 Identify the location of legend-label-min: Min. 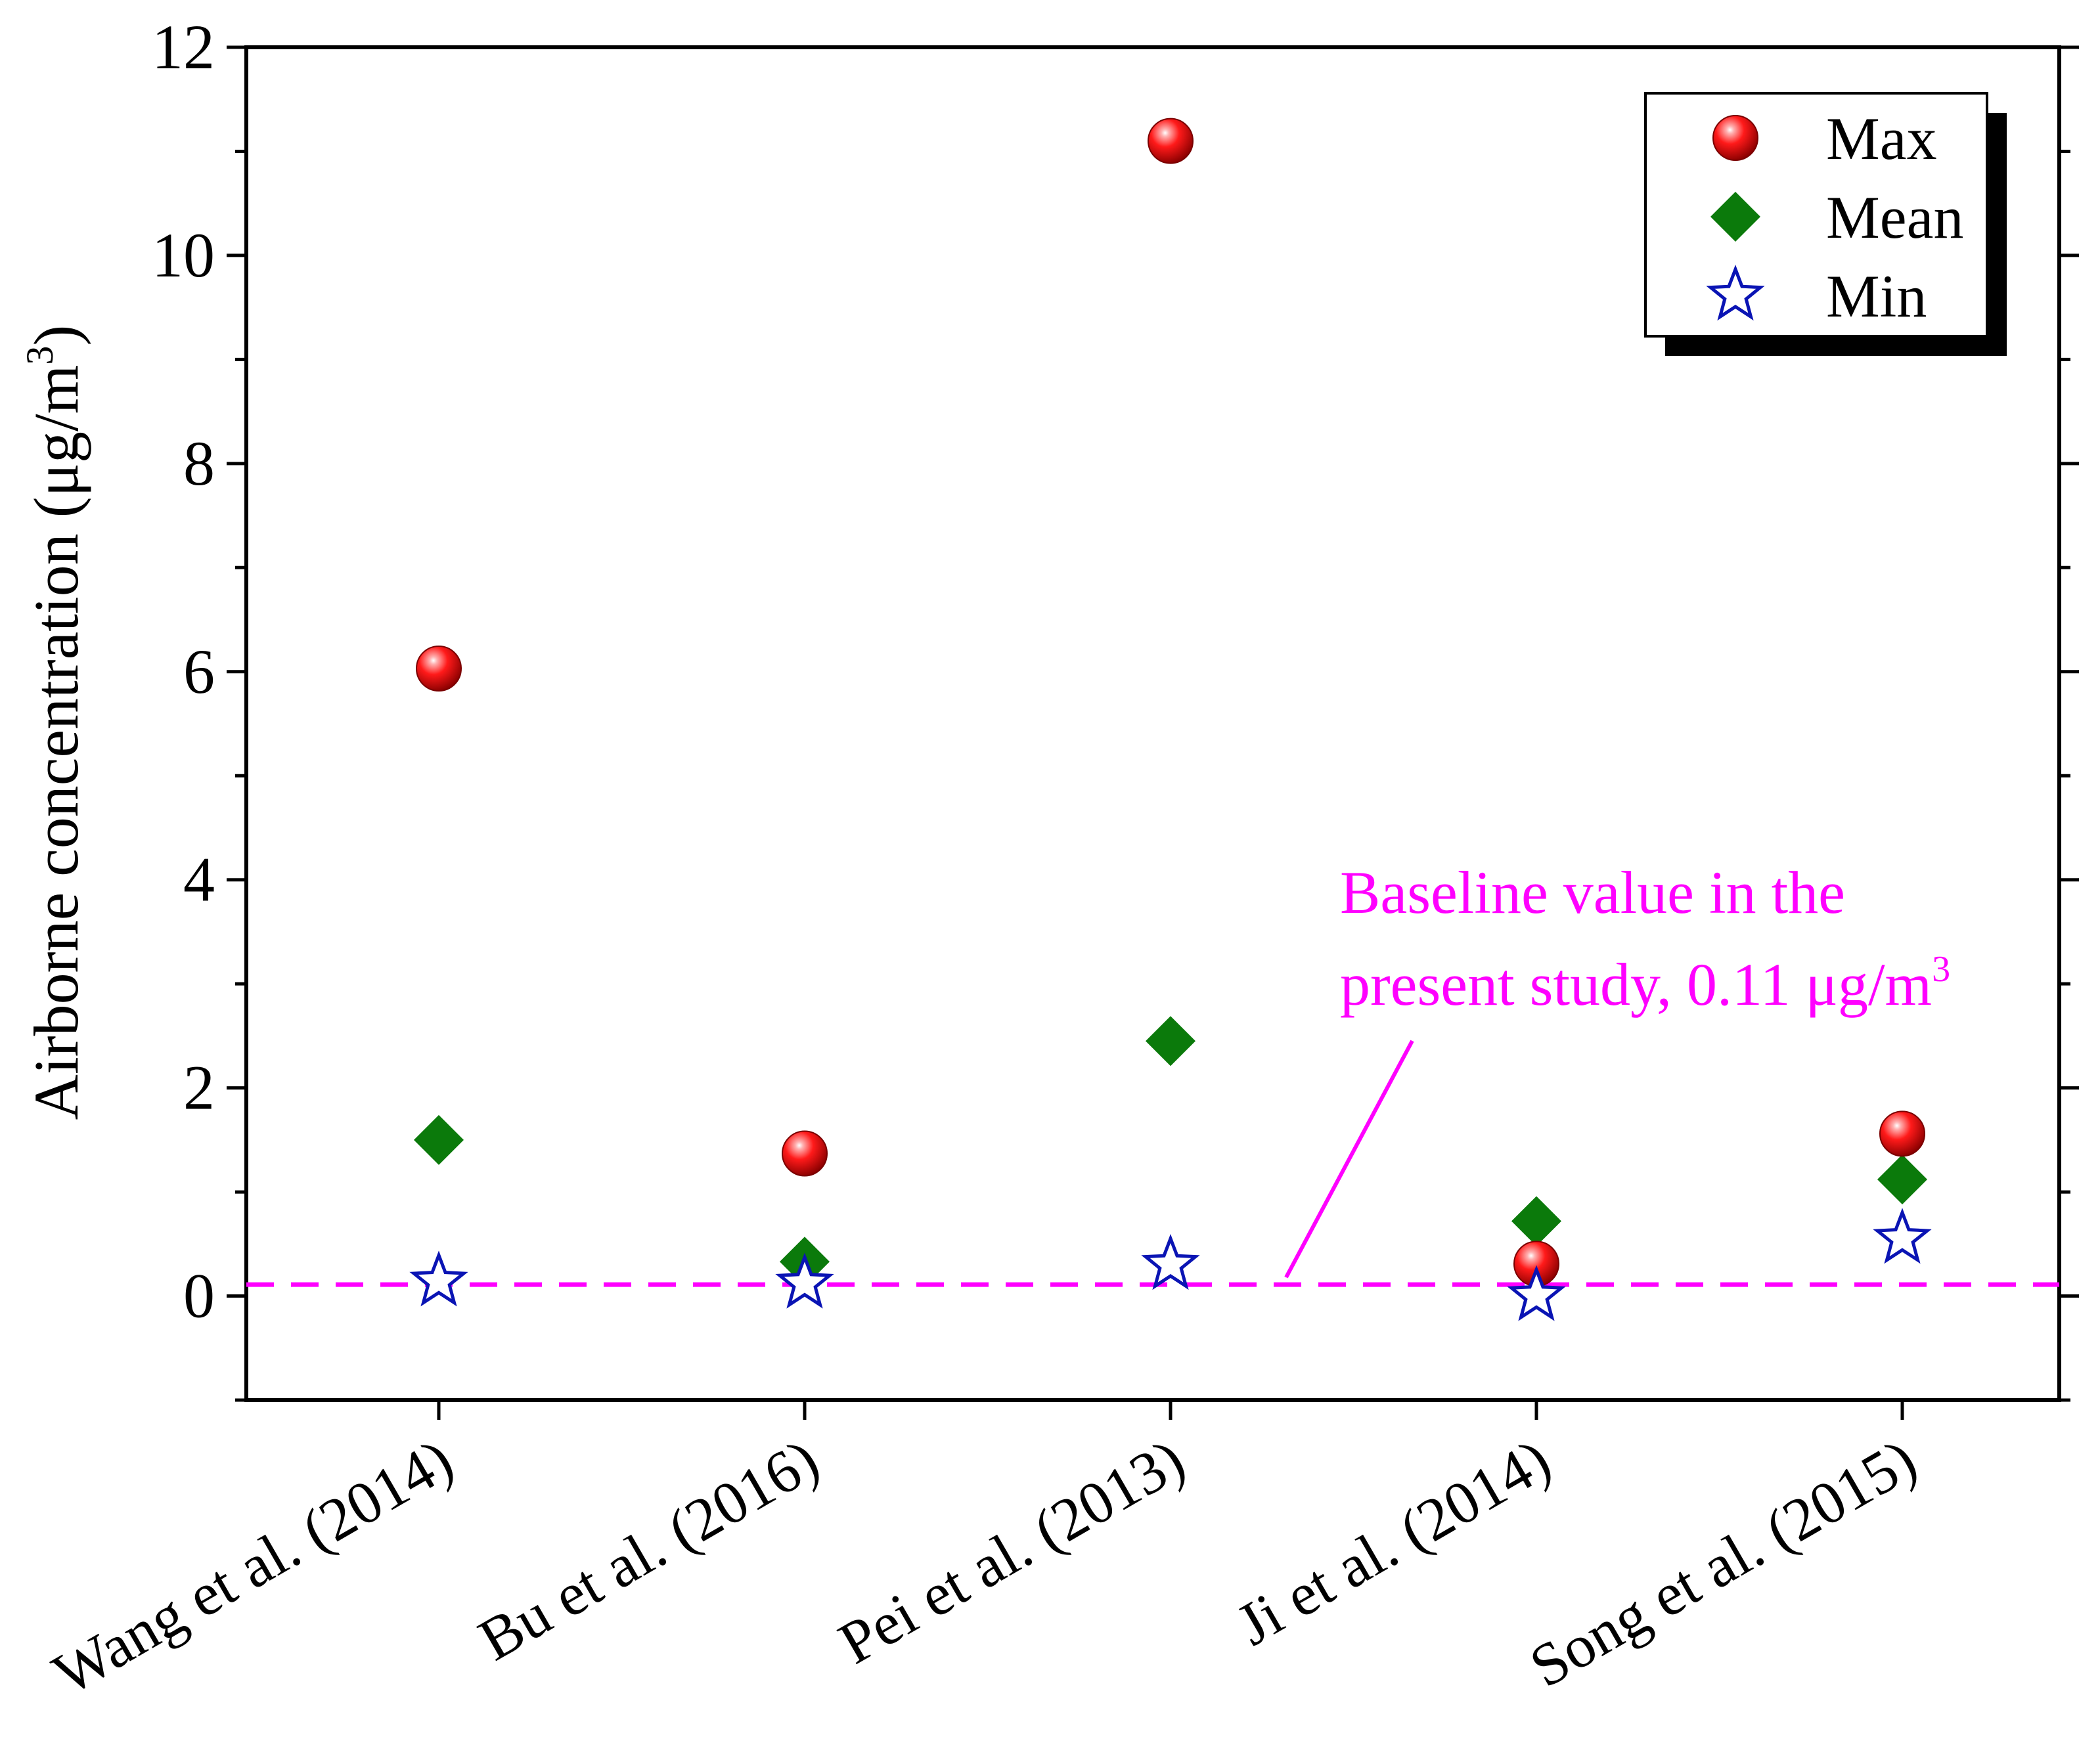
(1877, 296).